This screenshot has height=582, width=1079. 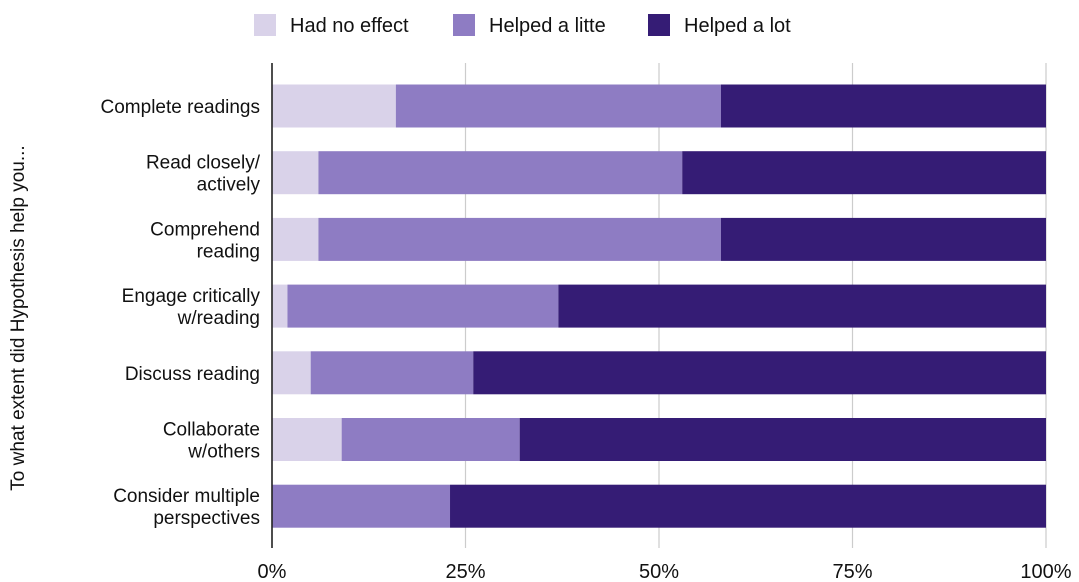 I want to click on category-label-line: perspectives, so click(x=206, y=518).